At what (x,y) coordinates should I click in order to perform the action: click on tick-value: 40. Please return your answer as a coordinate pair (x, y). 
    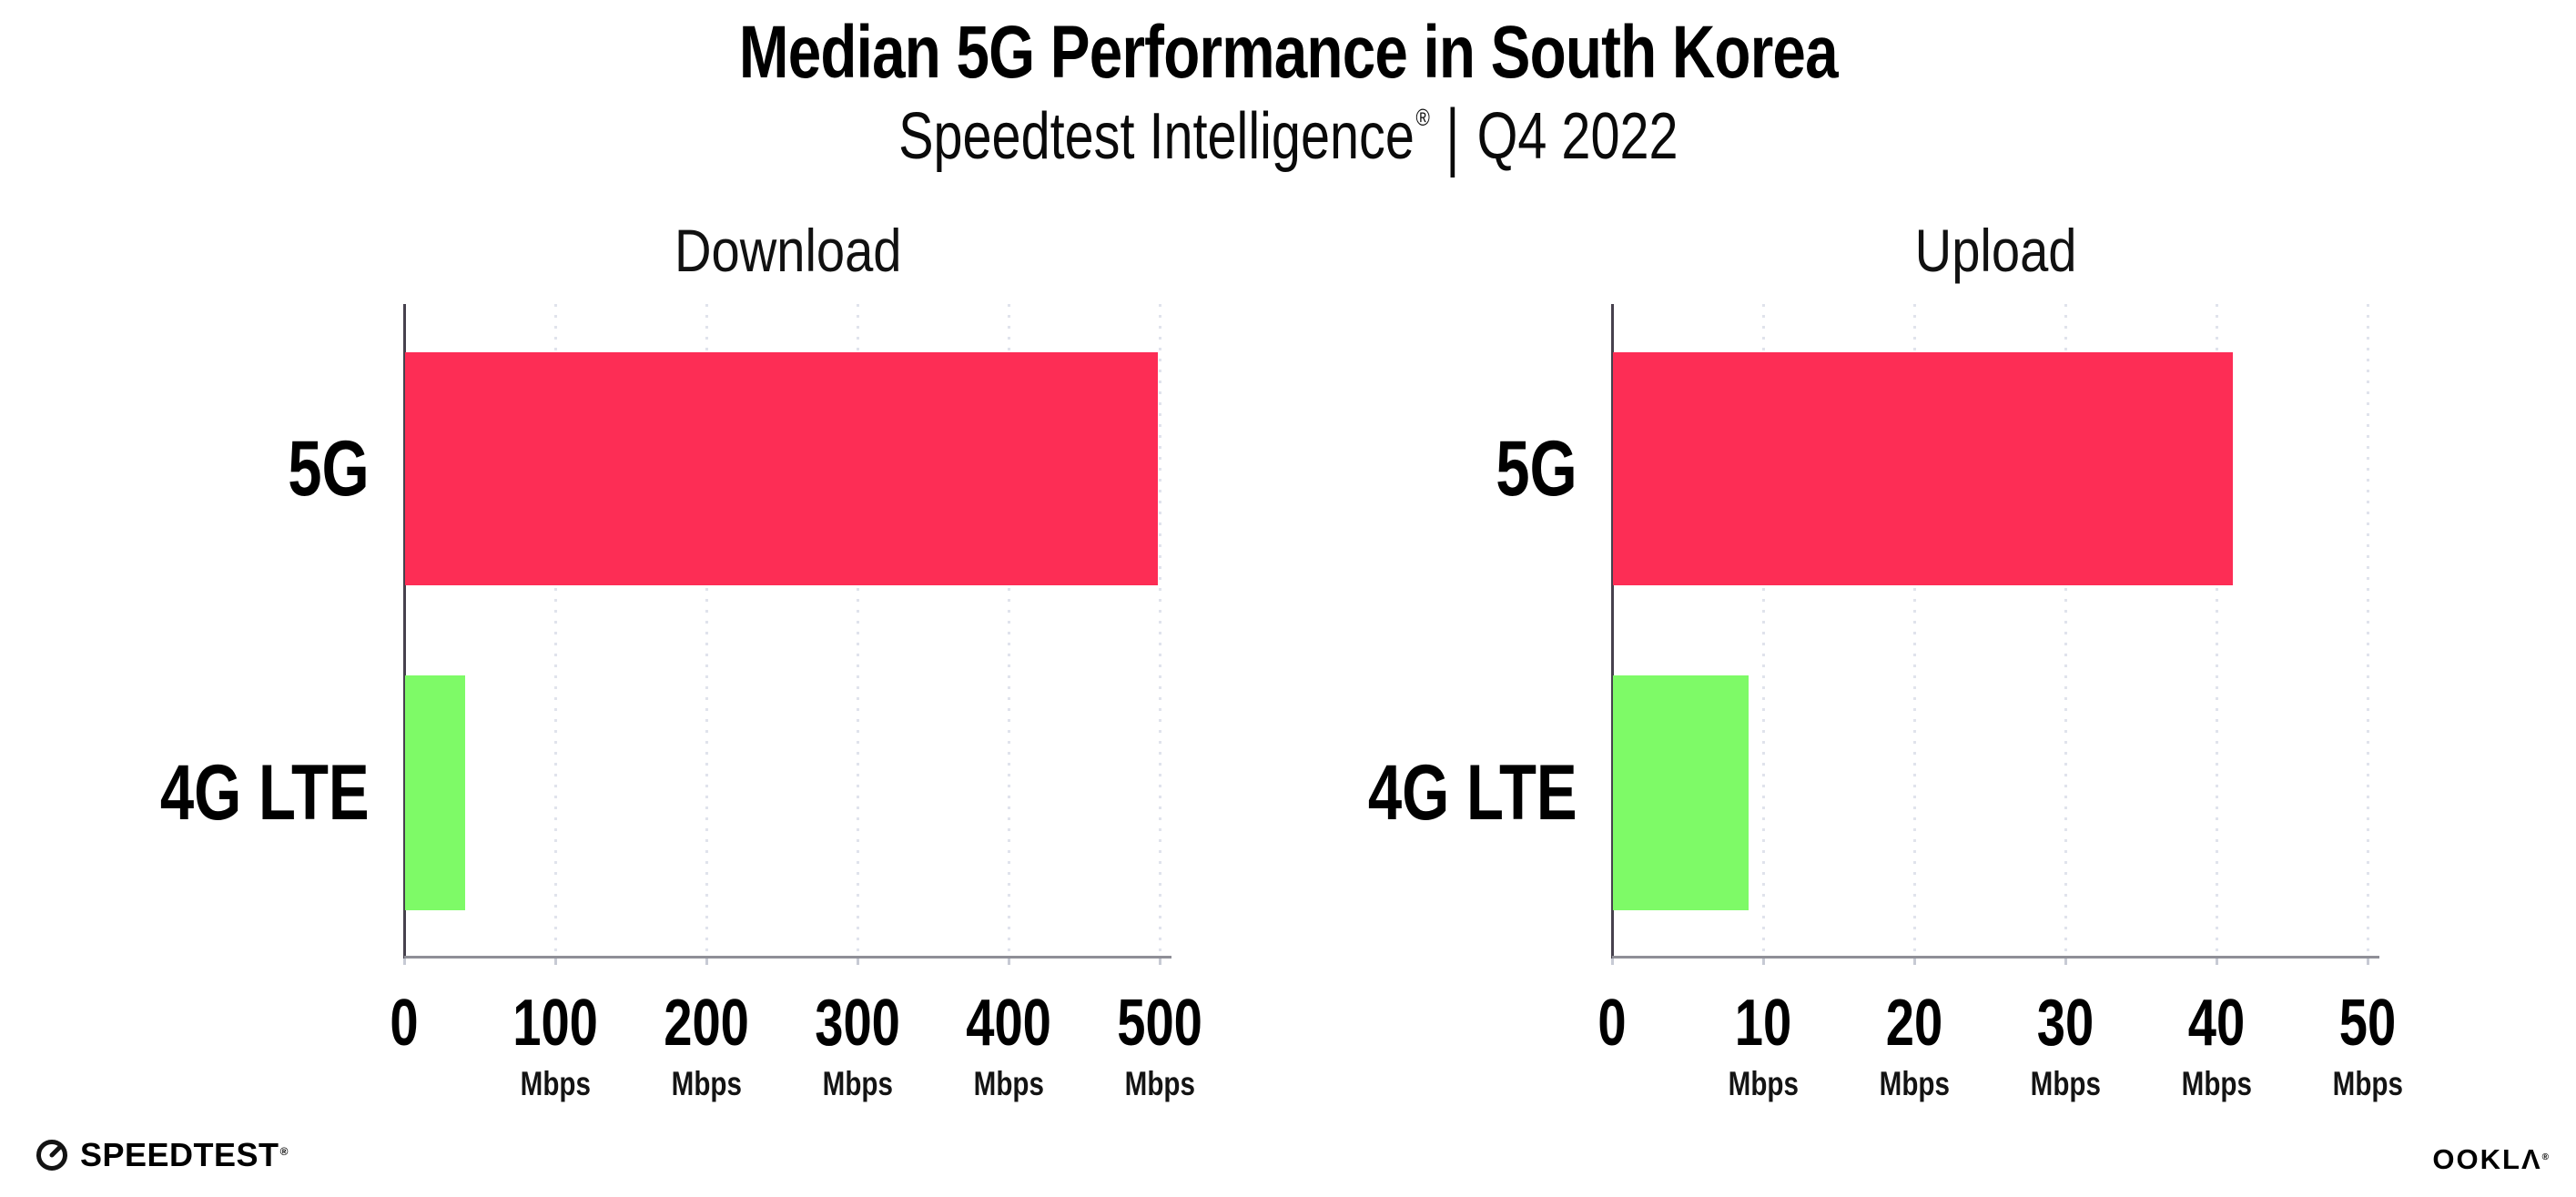
    Looking at the image, I should click on (2217, 1024).